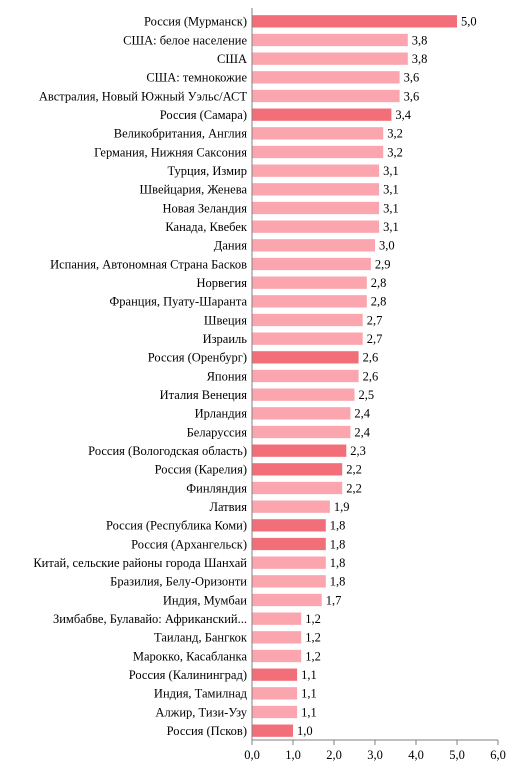 The height and width of the screenshot is (768, 514). What do you see at coordinates (196, 78) in the screenshot?
I see `category-label: США: темнокожие` at bounding box center [196, 78].